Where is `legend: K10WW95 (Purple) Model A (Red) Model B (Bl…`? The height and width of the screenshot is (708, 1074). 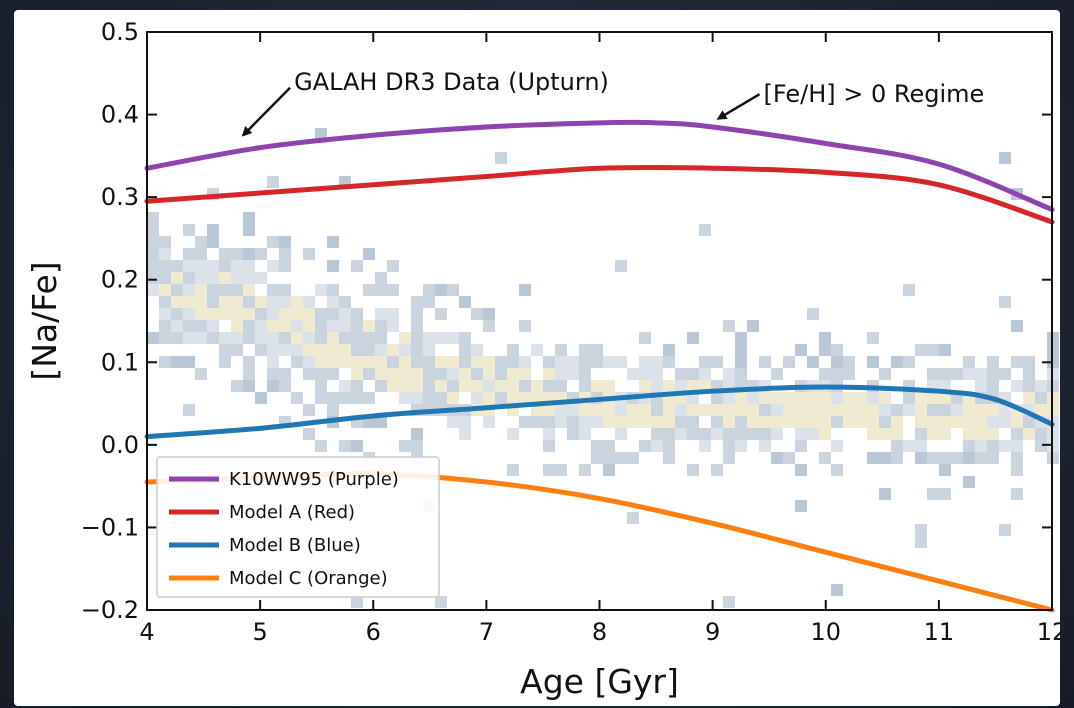
legend: K10WW95 (Purple) Model A (Red) Model B (Bl… is located at coordinates (298, 527).